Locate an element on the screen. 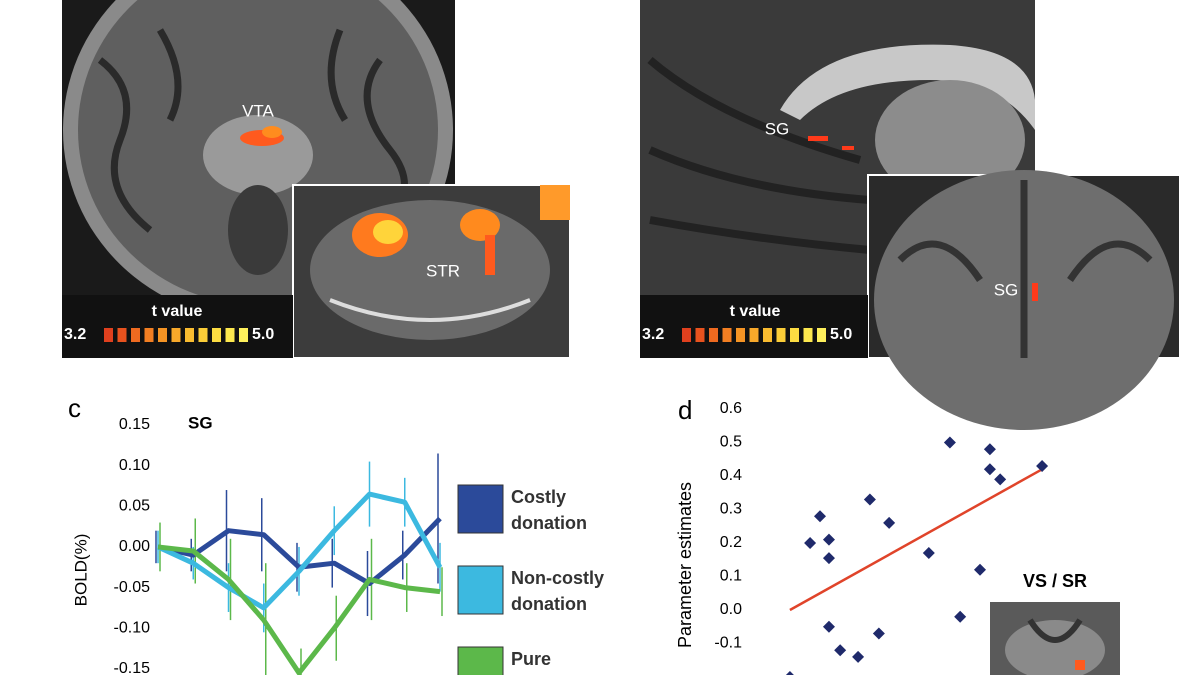 This screenshot has height=675, width=1200. y-tick-label: 0.00 is located at coordinates (134, 546).